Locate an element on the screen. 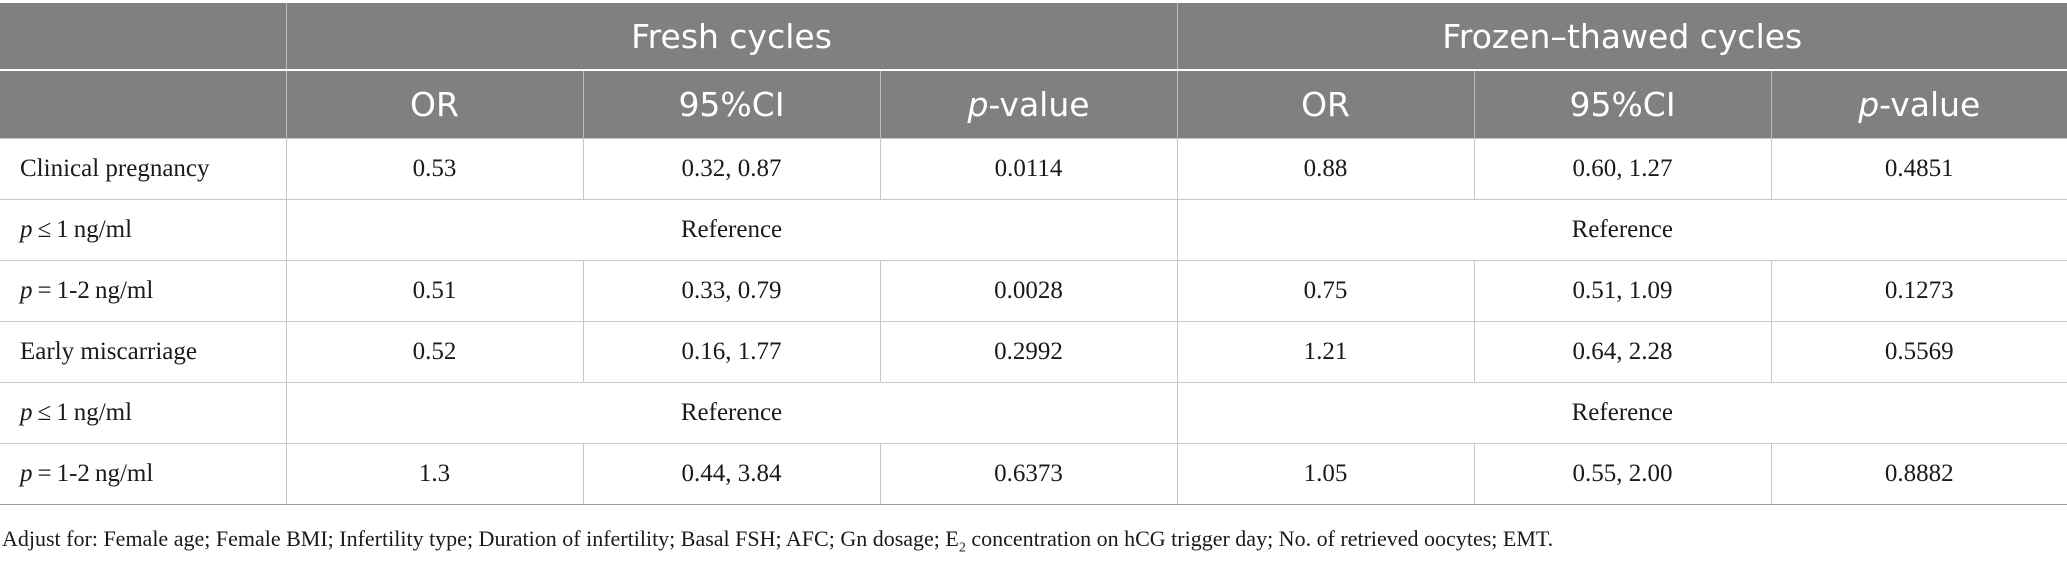 The image size is (2067, 563). col-header-fresh-p: p-value is located at coordinates (1028, 104).